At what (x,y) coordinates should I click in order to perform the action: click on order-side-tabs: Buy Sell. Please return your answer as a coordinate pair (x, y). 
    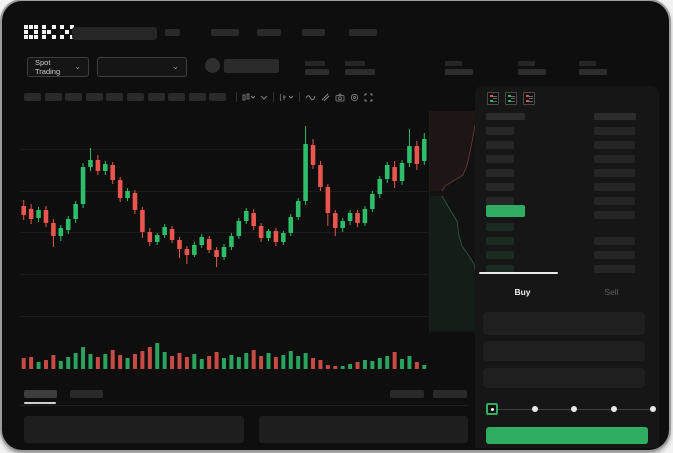
    Looking at the image, I should click on (567, 288).